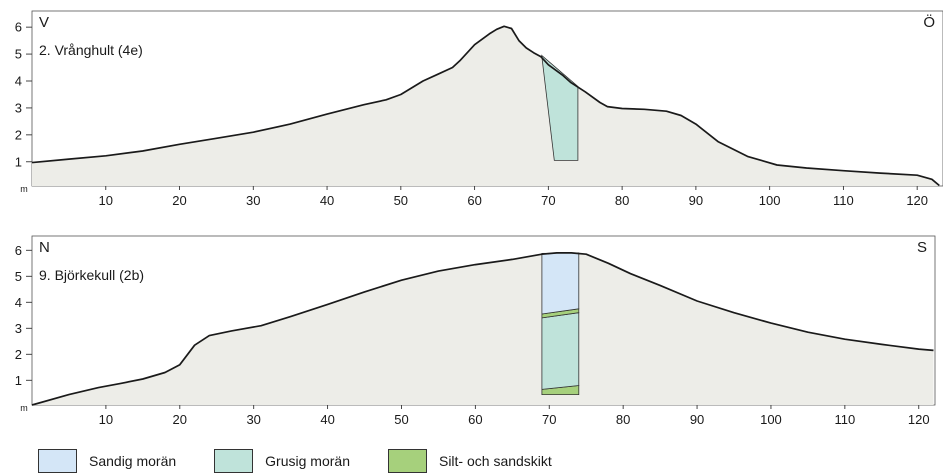 This screenshot has width=943, height=475. I want to click on legend-label-grusig: Grusig morän, so click(307, 461).